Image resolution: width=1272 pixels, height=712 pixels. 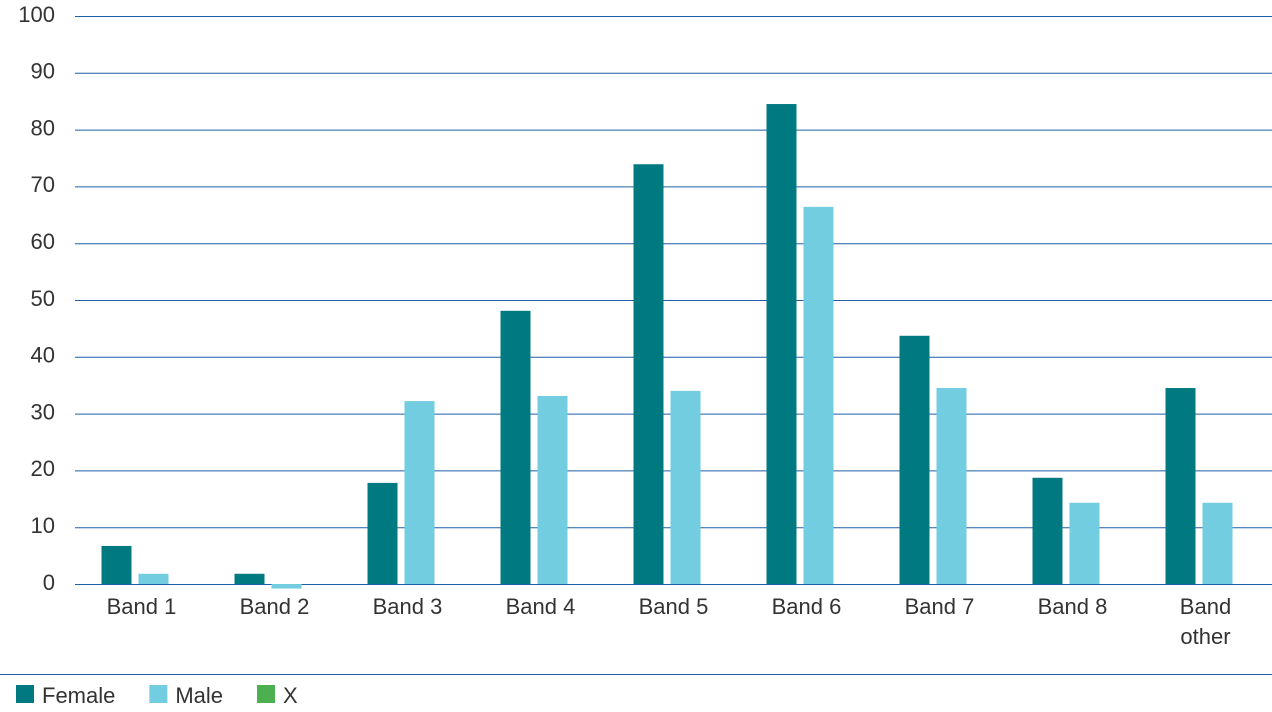 I want to click on x-tick-label: Band other, so click(x=1205, y=621).